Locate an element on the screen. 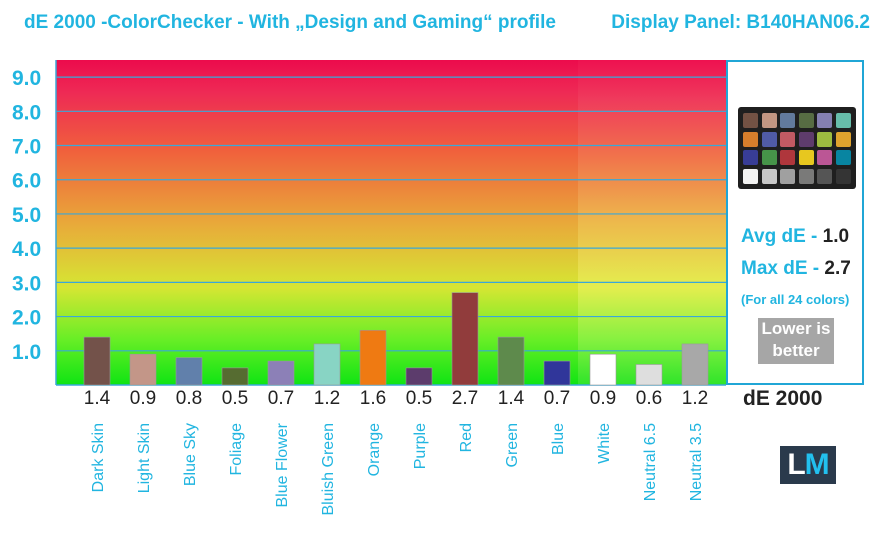 The image size is (890, 538). x-category-label: Green is located at coordinates (512, 445).